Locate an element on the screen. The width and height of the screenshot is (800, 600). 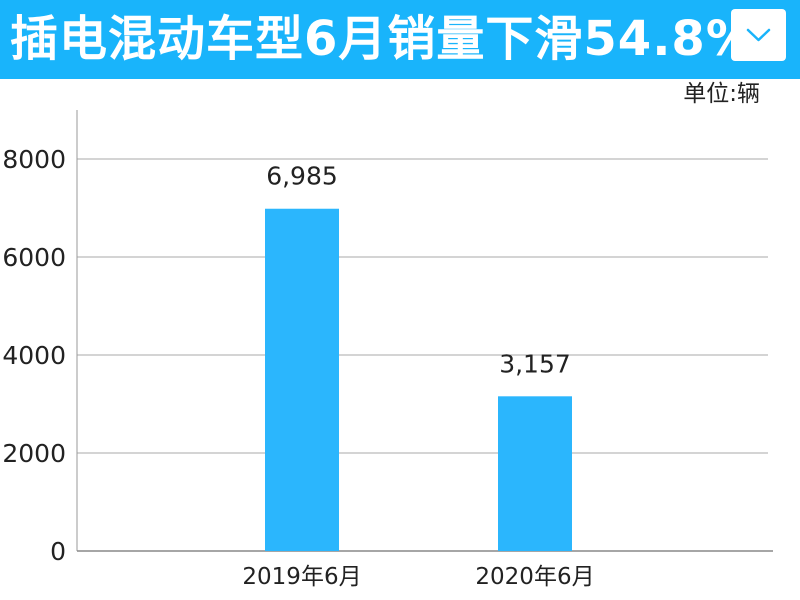
data-label: 6,985 is located at coordinates (302, 176).